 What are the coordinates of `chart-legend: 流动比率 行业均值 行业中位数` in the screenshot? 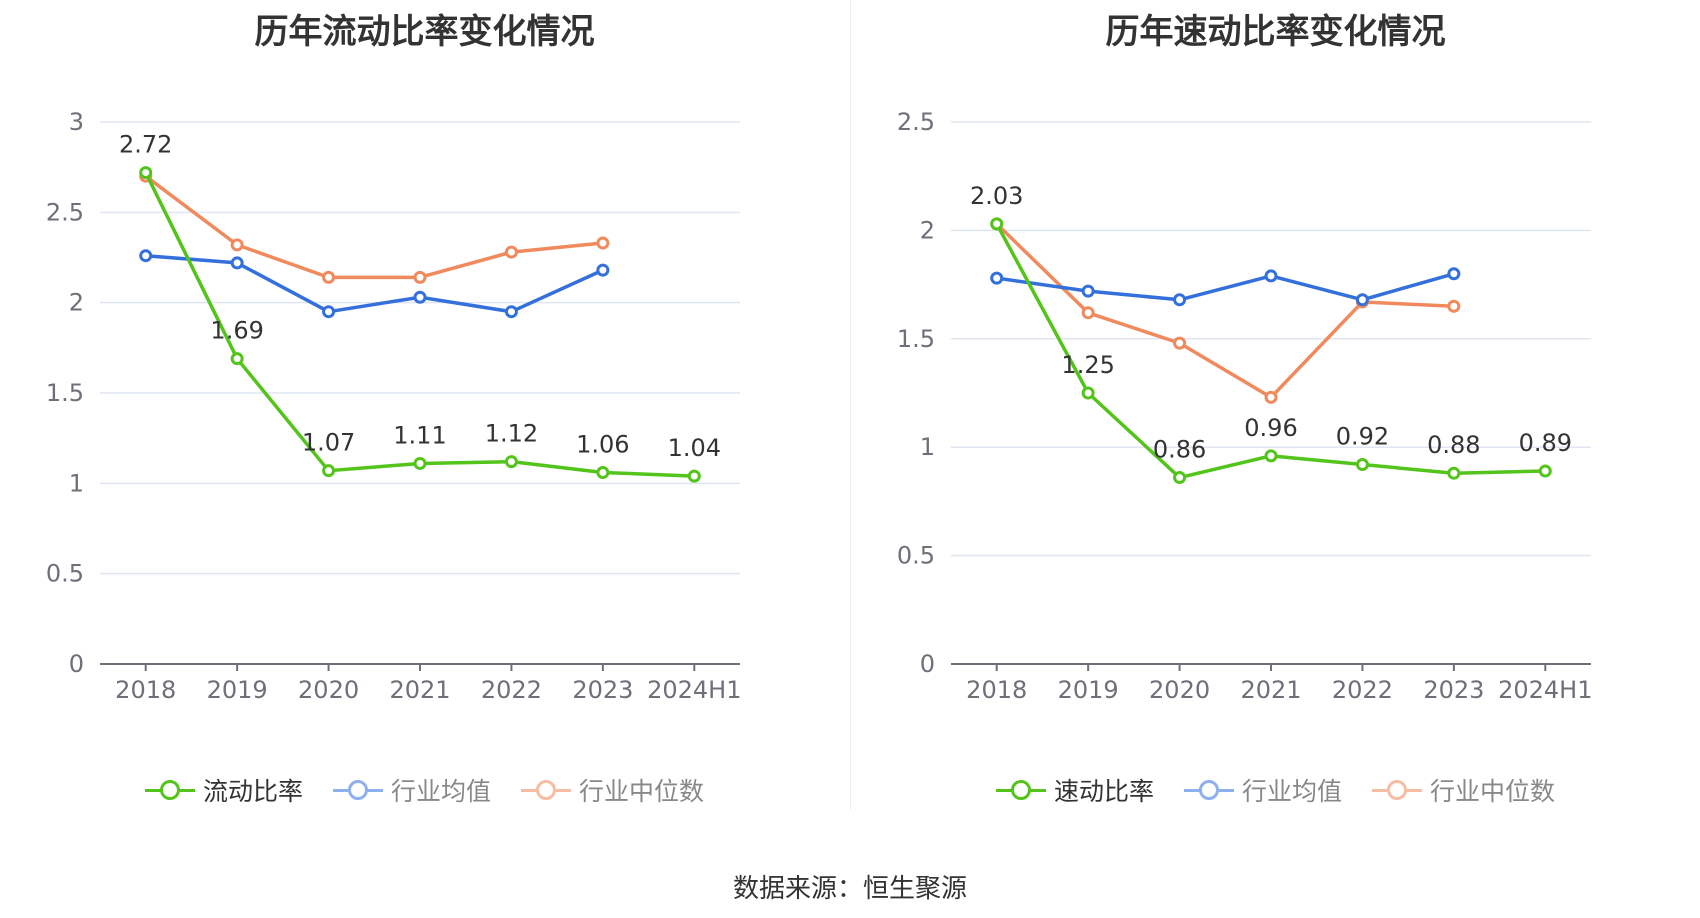 It's located at (424, 790).